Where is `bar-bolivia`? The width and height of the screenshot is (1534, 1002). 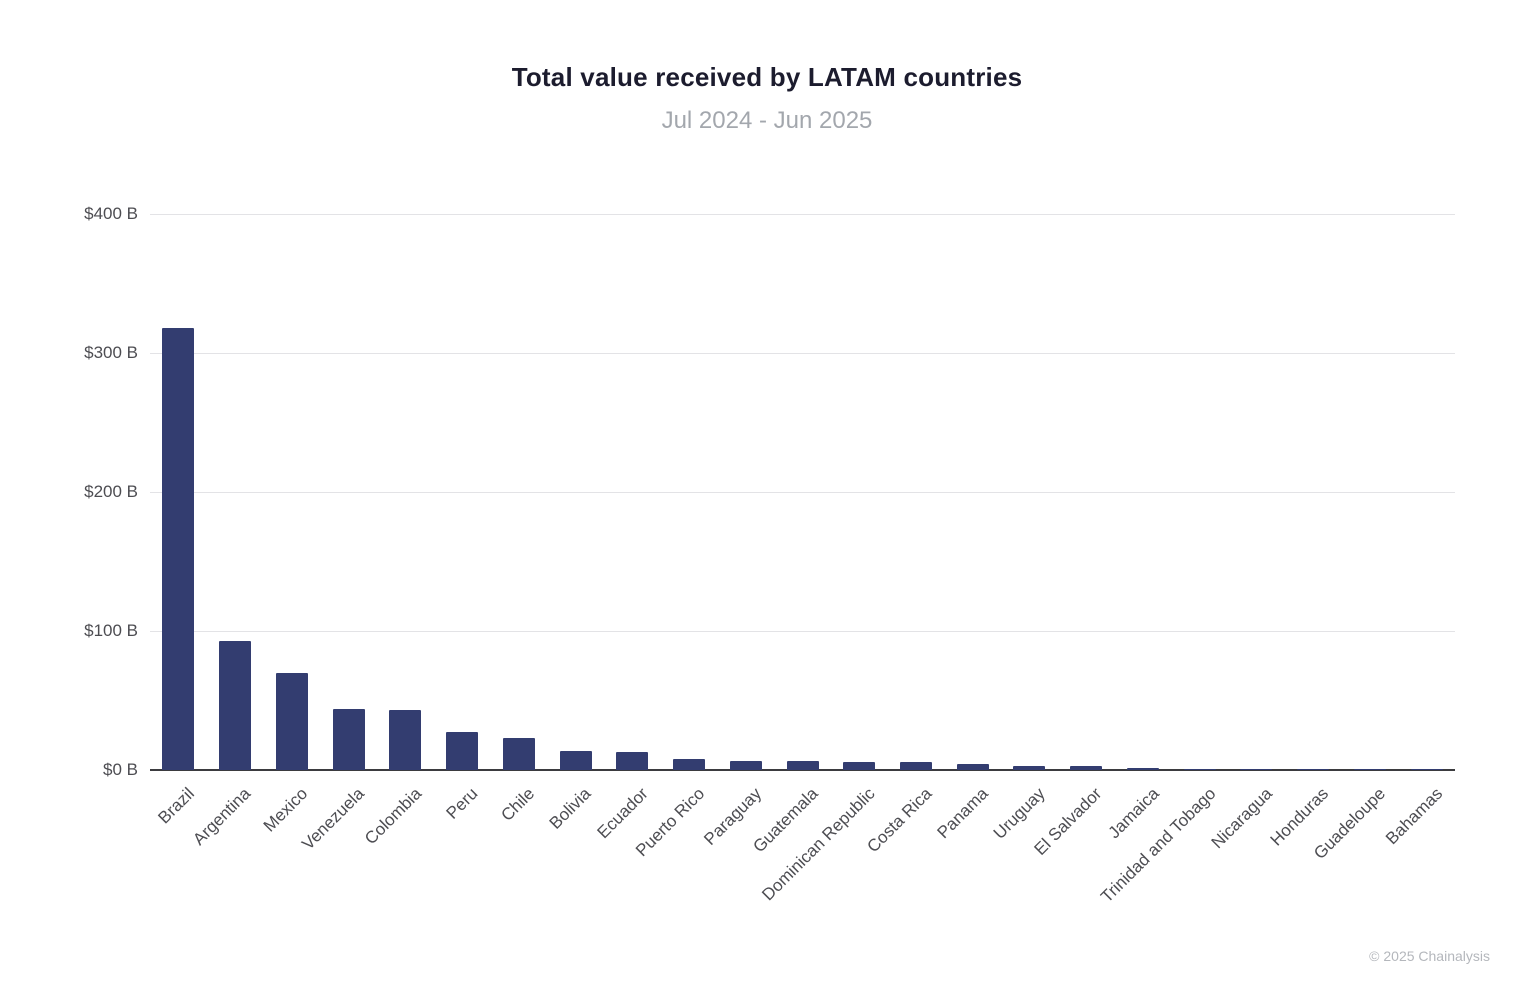 bar-bolivia is located at coordinates (575, 760).